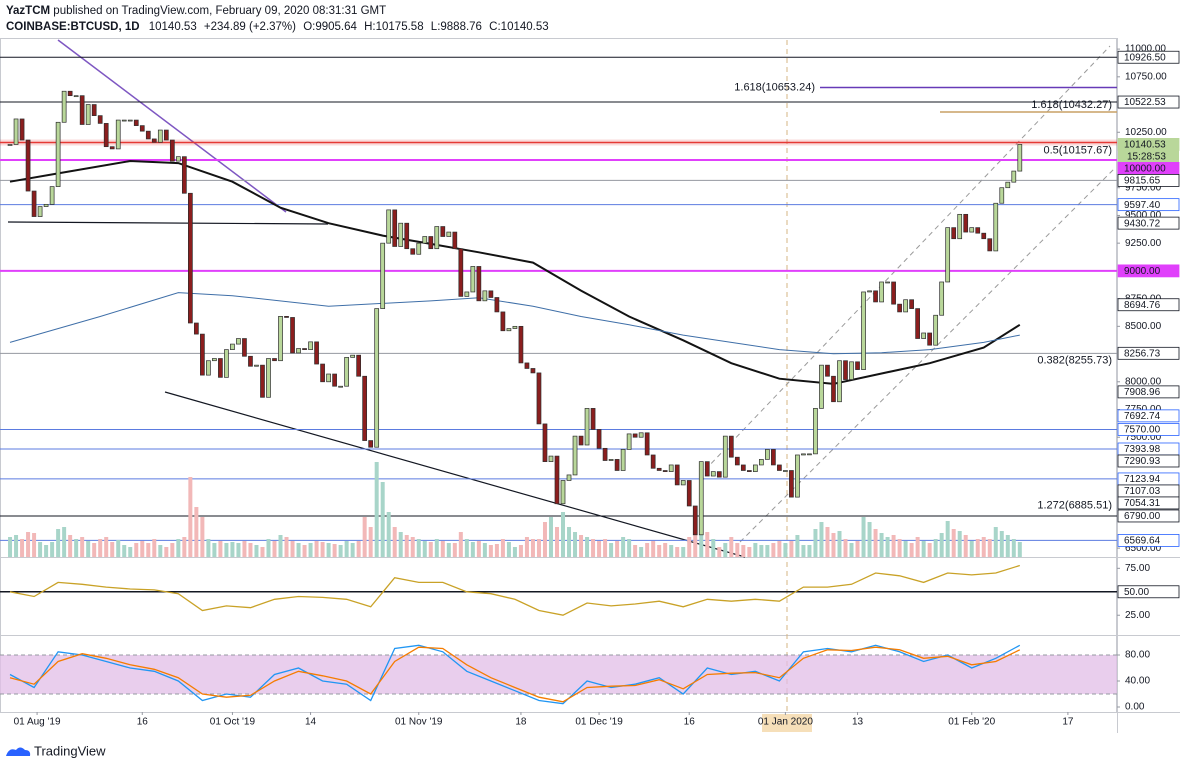 Image resolution: width=1180 pixels, height=768 pixels. What do you see at coordinates (1142, 392) in the screenshot?
I see `price-tag-label: 7908.96` at bounding box center [1142, 392].